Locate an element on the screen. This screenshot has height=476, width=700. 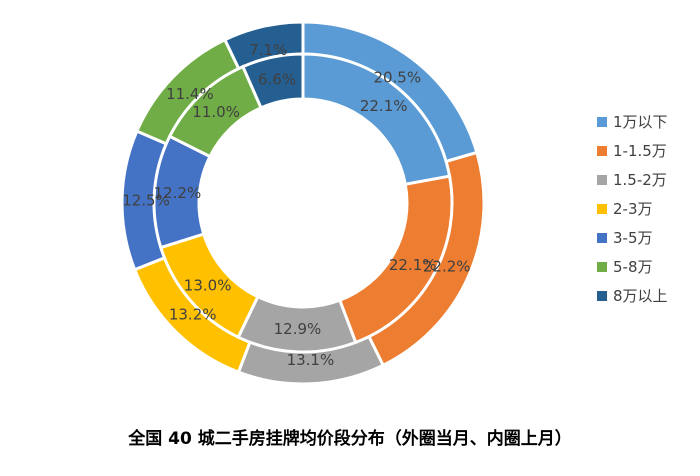
outer-ring-label-4: 12.5% is located at coordinates (146, 201).